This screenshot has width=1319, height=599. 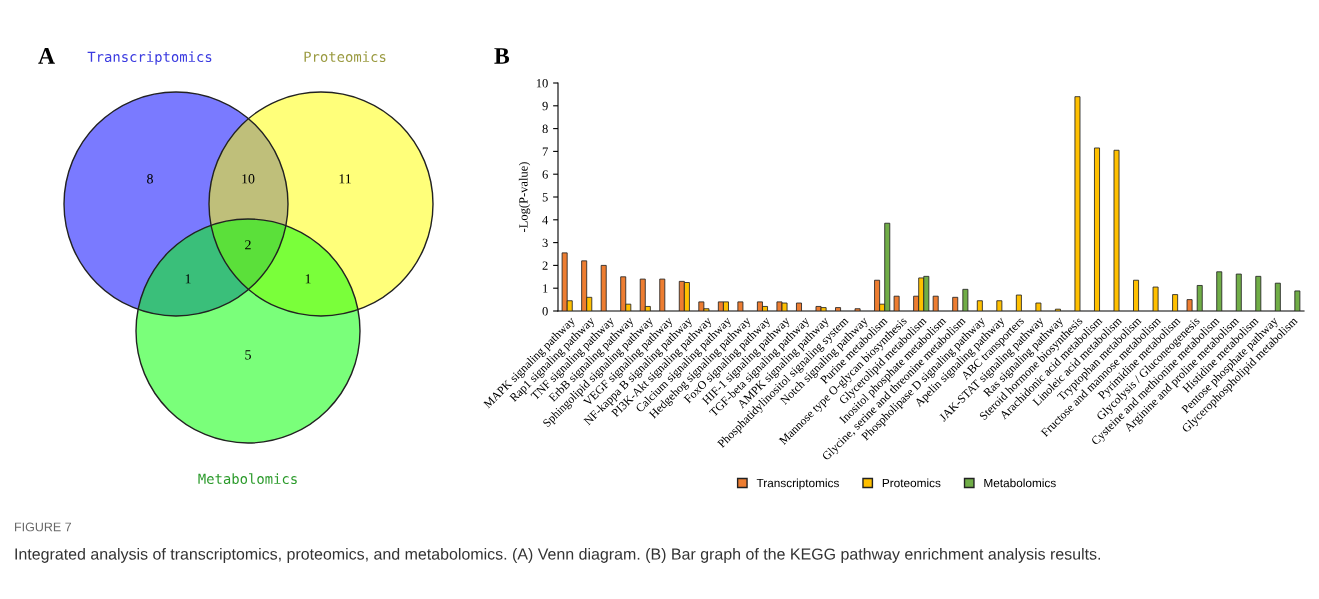 What do you see at coordinates (545, 220) in the screenshot?
I see `y-tick-label: 4` at bounding box center [545, 220].